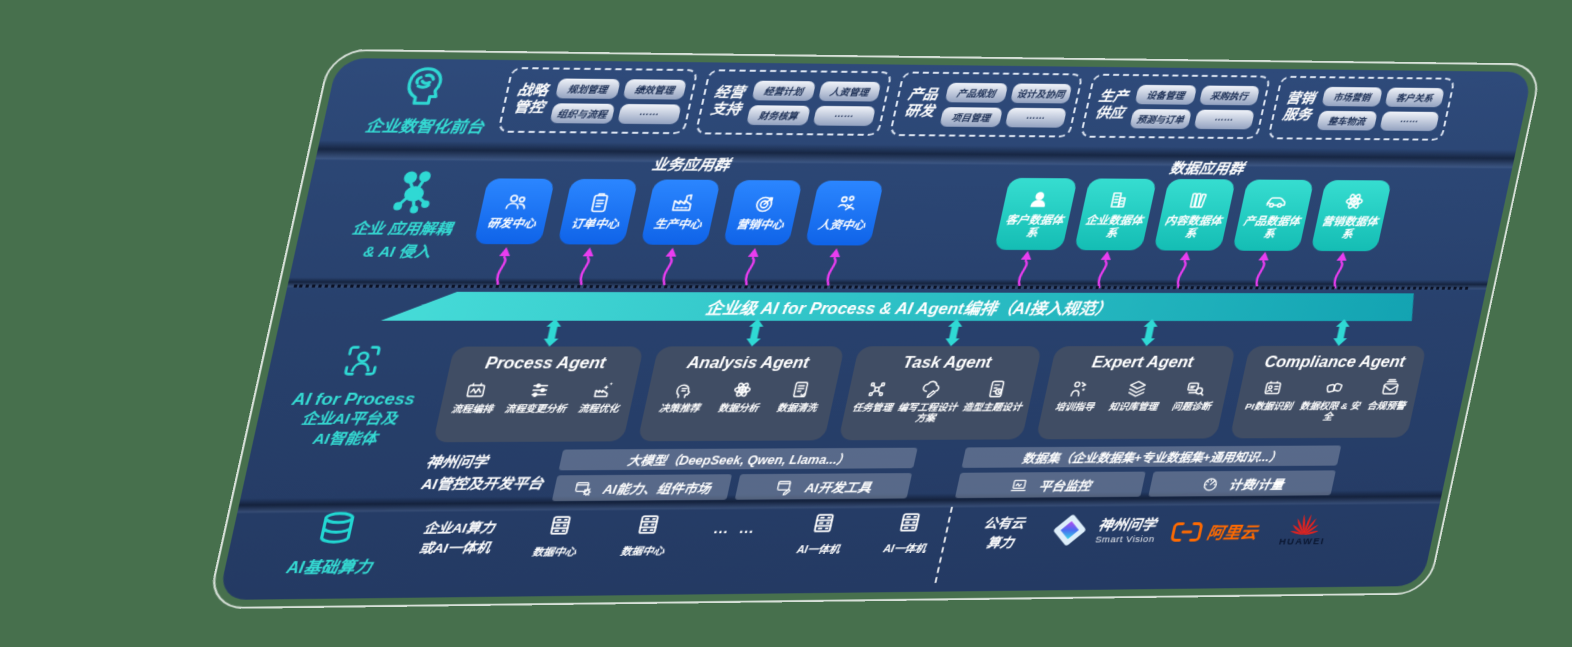 The image size is (1572, 647). I want to click on agent-item-label: 数据权限 & 安全, so click(1329, 412).